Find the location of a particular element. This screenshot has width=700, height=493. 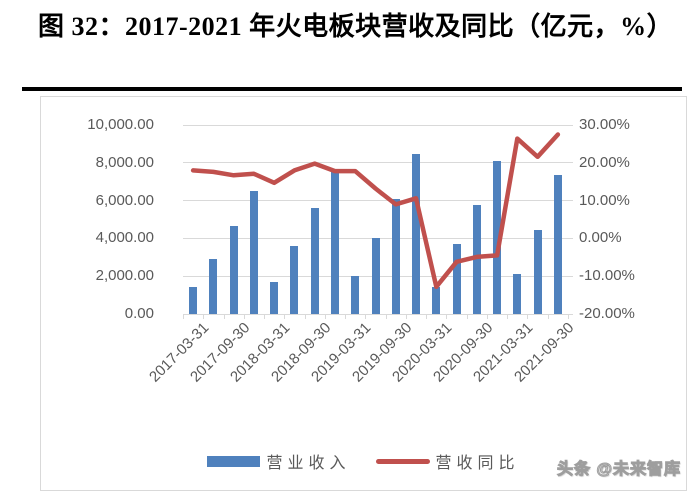

watermark: 头条 @未来智库 is located at coordinates (618, 470).